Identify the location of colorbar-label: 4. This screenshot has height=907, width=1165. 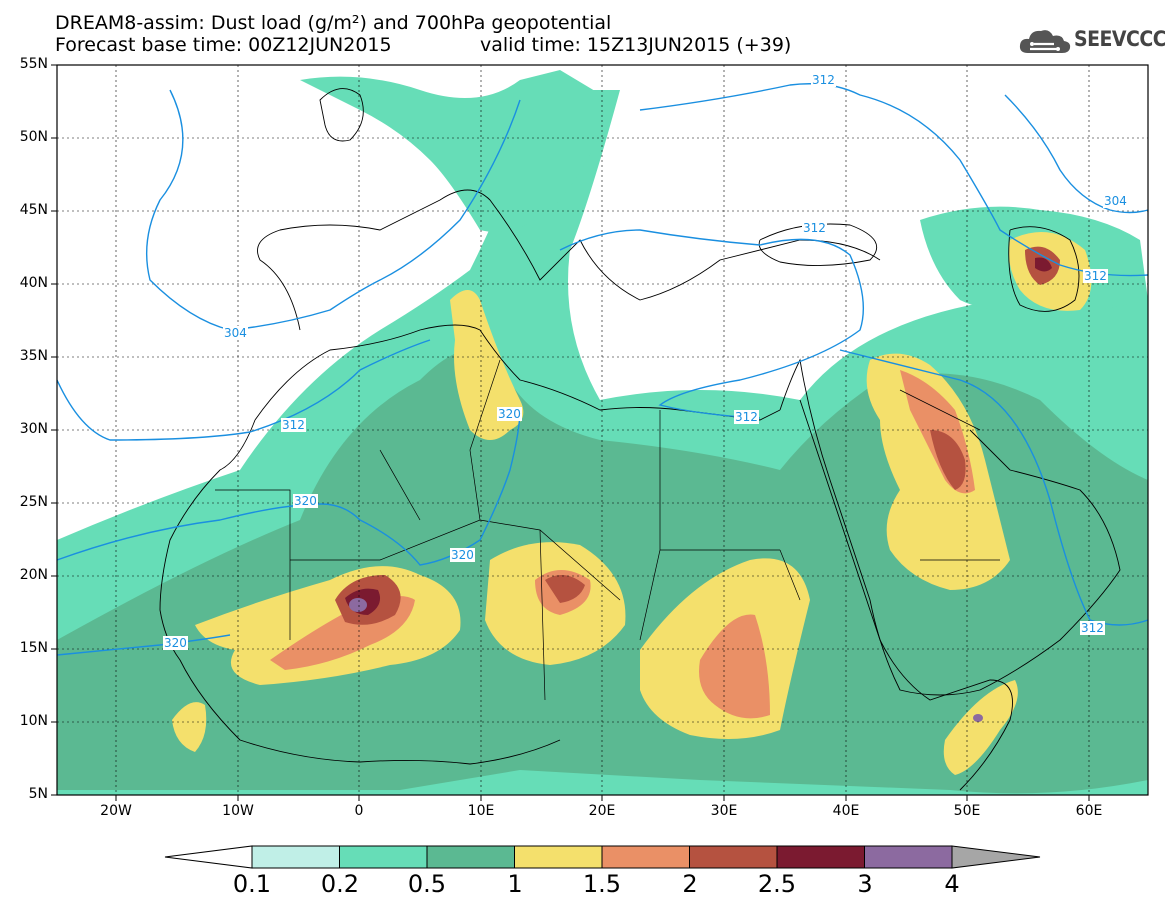
(952, 884).